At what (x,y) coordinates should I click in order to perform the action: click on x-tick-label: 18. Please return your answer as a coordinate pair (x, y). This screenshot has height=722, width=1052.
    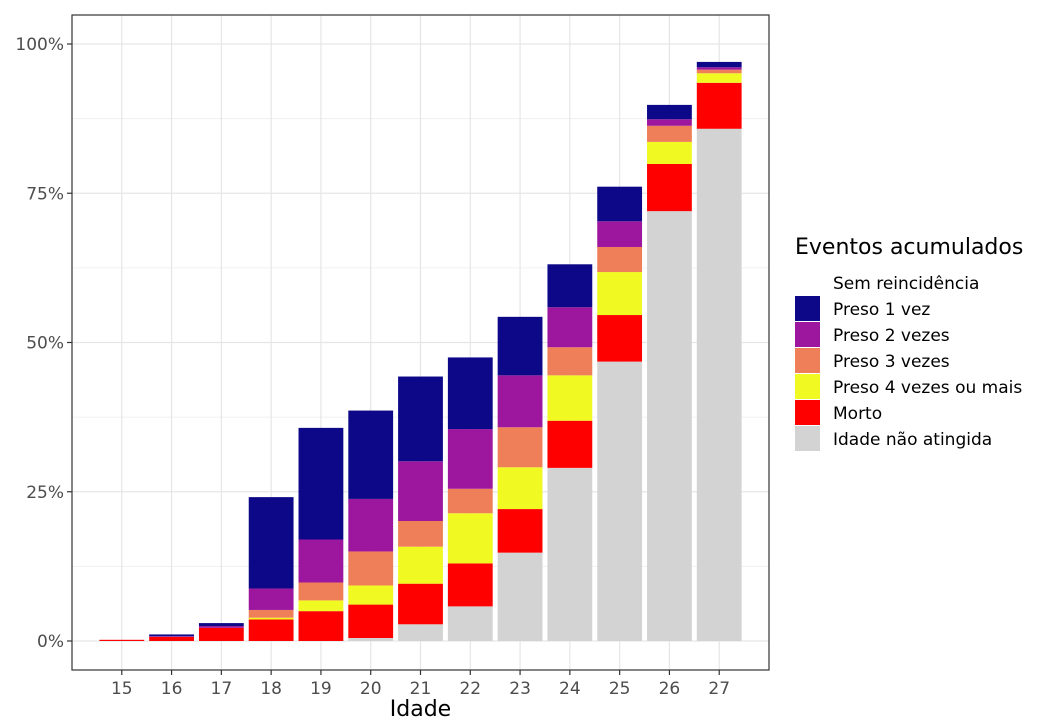
    Looking at the image, I should click on (271, 689).